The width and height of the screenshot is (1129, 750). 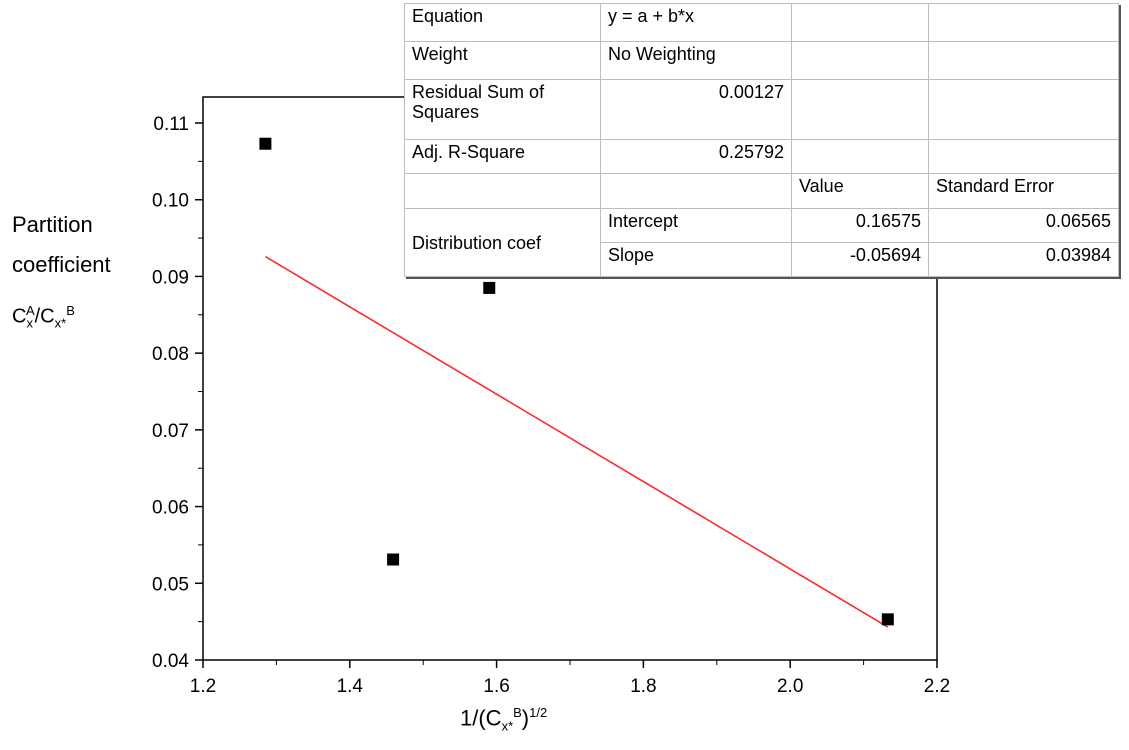 What do you see at coordinates (170, 431) in the screenshot?
I see `y-tick-label: 0.07` at bounding box center [170, 431].